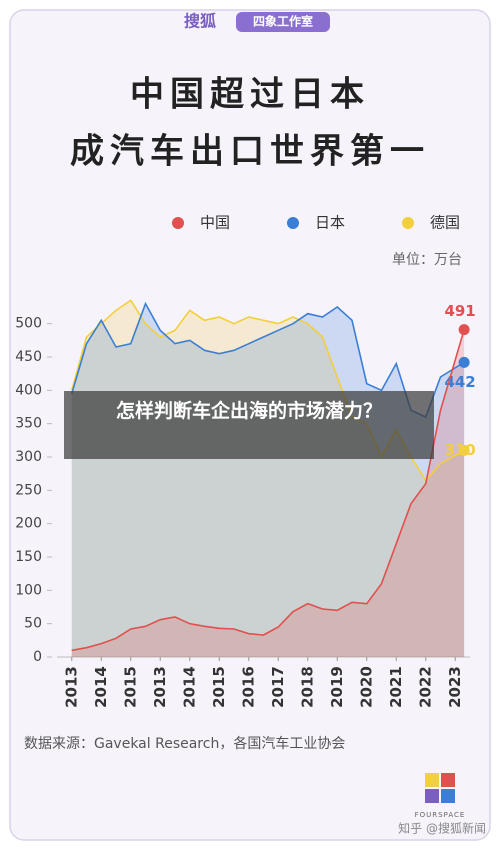 The height and width of the screenshot is (850, 500). I want to click on logo-text: FOURSPACE, so click(440, 815).